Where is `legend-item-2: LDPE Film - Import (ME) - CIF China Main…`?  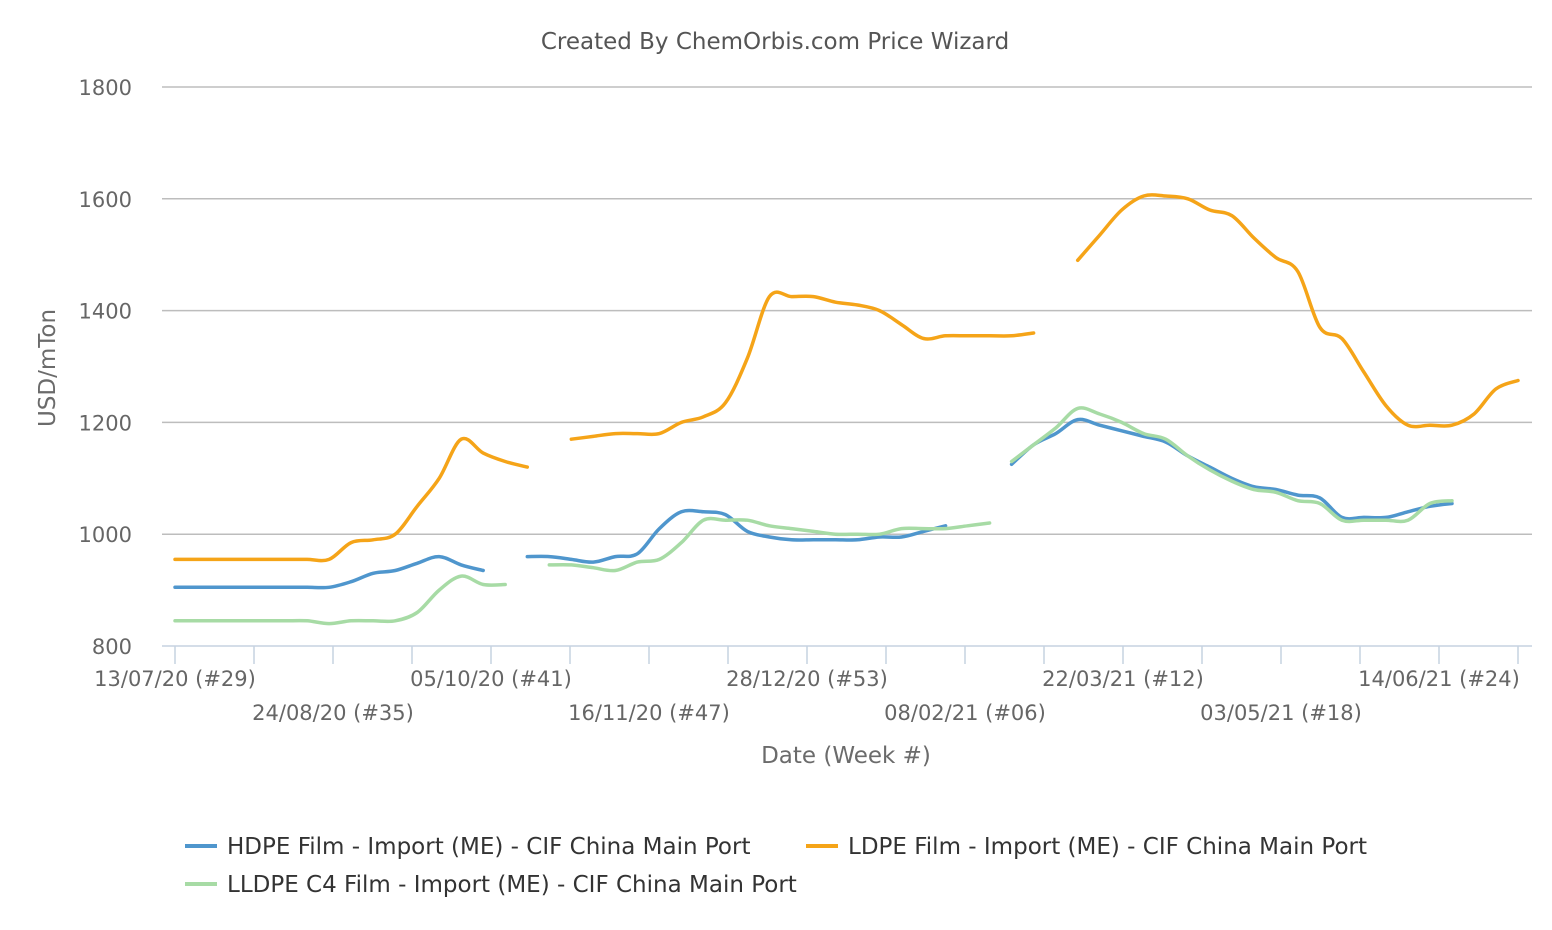 legend-item-2: LDPE Film - Import (ME) - CIF China Main… is located at coordinates (1086, 847).